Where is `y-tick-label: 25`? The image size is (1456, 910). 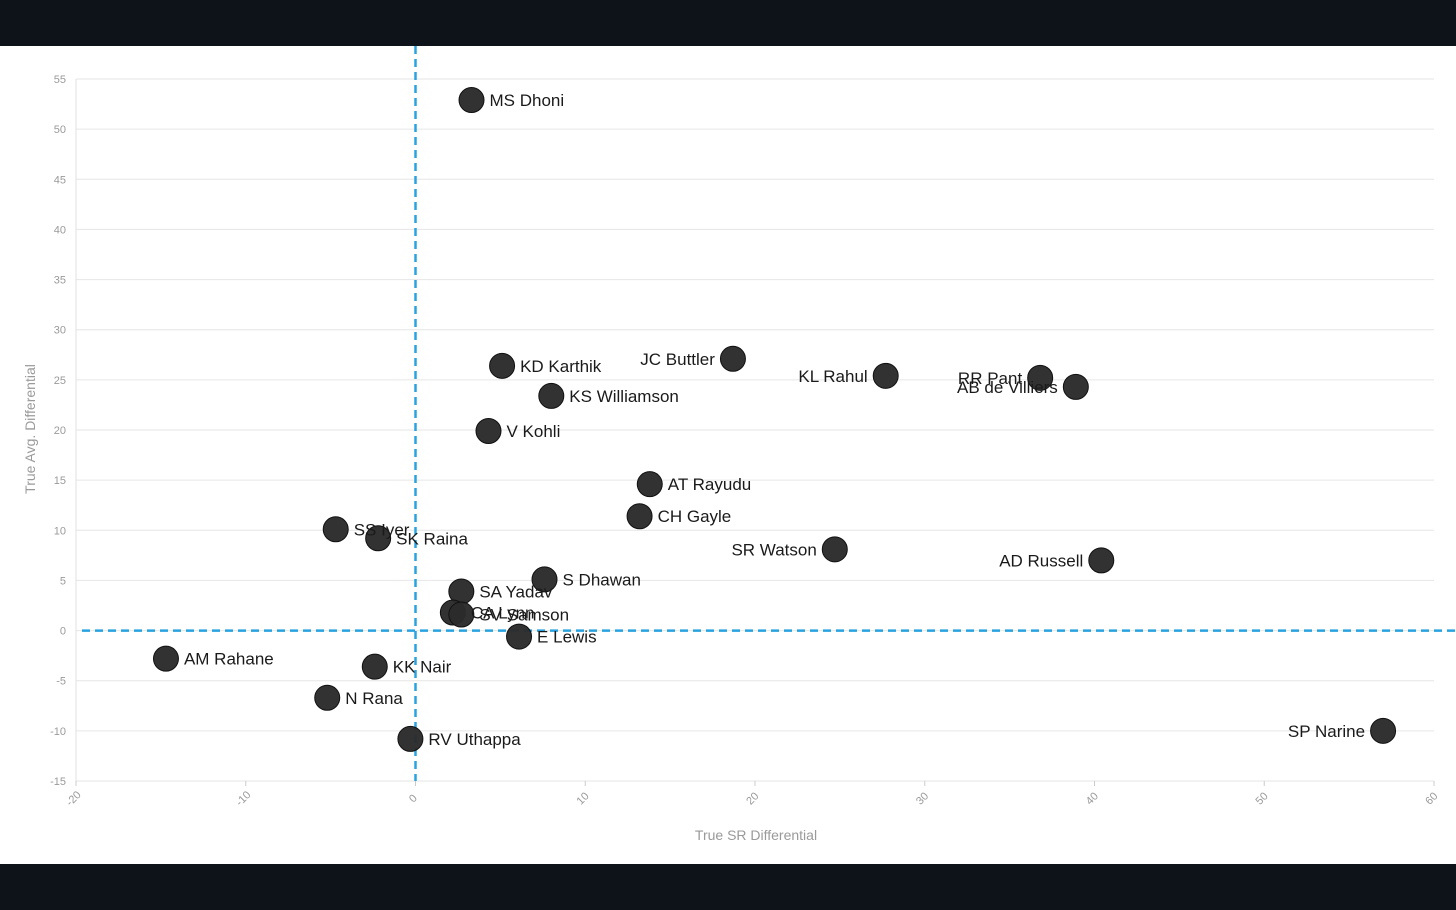
y-tick-label: 25 is located at coordinates (60, 381).